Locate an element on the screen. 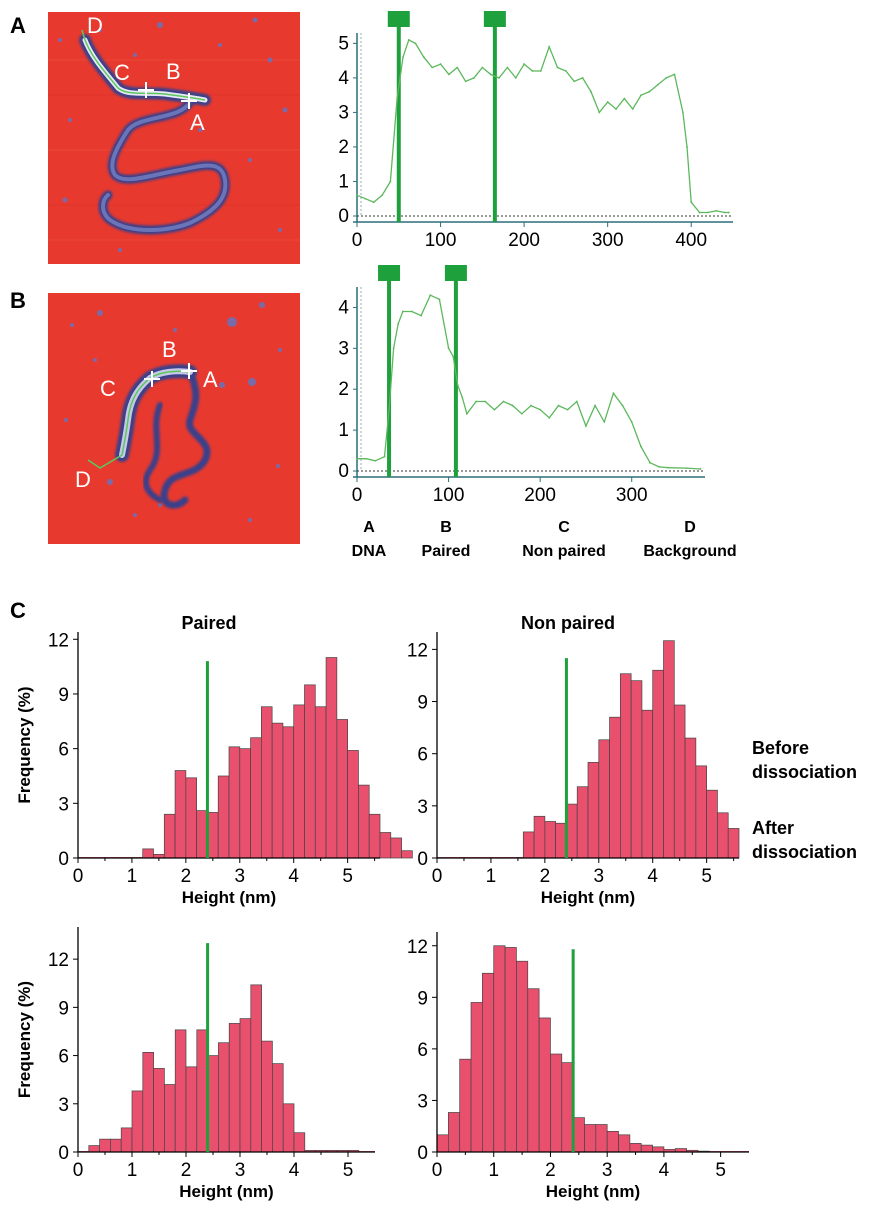 The width and height of the screenshot is (874, 1205). x-tick-label: 4 is located at coordinates (293, 876).